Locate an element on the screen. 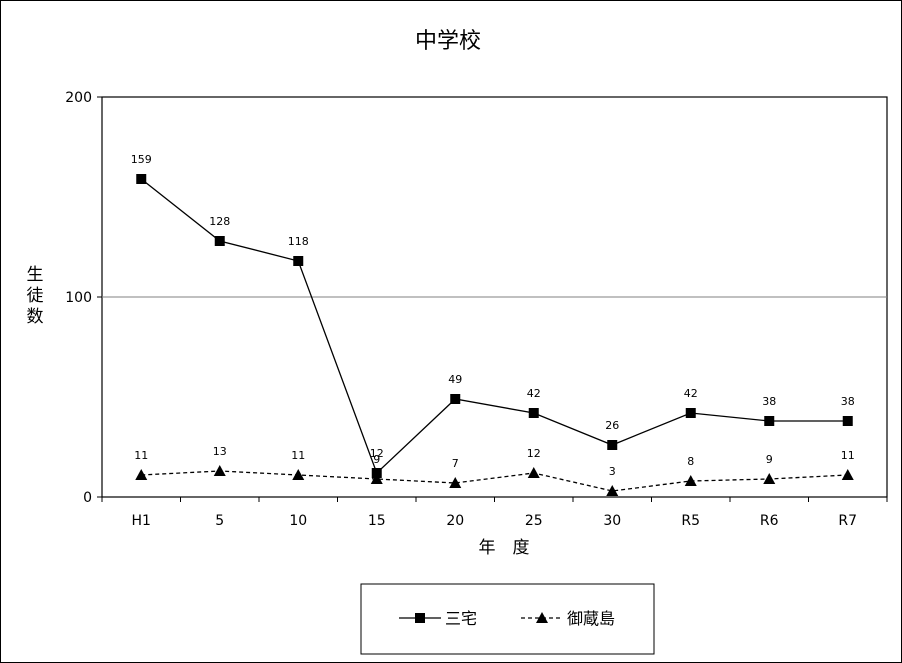  x-tick-label: R6 is located at coordinates (769, 521).